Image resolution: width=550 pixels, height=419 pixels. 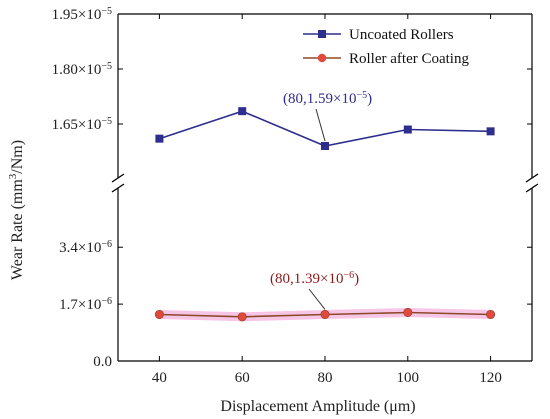 I want to click on y-axis-label-tail: /Nm), so click(x=17, y=157).